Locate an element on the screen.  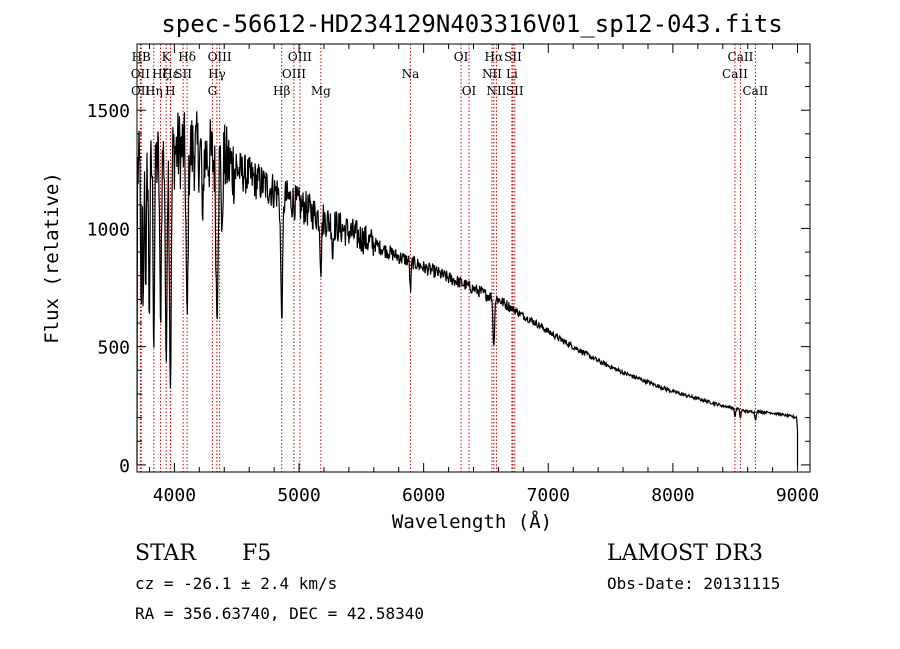
spectral-line-label: Hγ is located at coordinates (217, 74).